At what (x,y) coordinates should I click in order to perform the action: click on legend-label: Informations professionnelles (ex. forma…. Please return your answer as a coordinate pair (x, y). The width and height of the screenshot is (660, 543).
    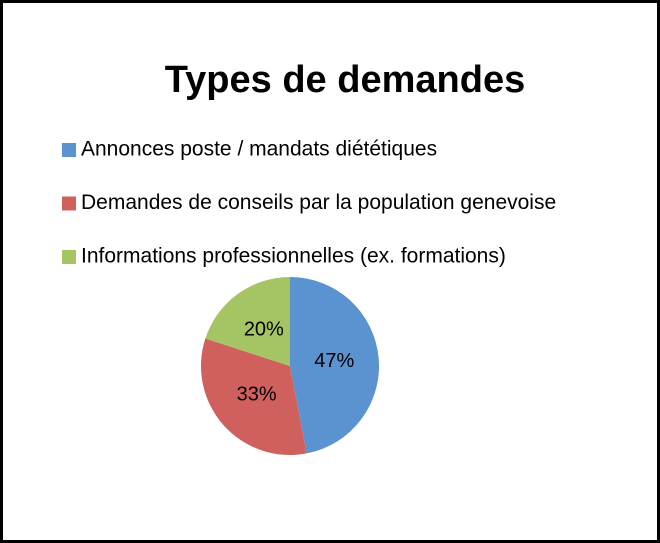
    Looking at the image, I should click on (293, 256).